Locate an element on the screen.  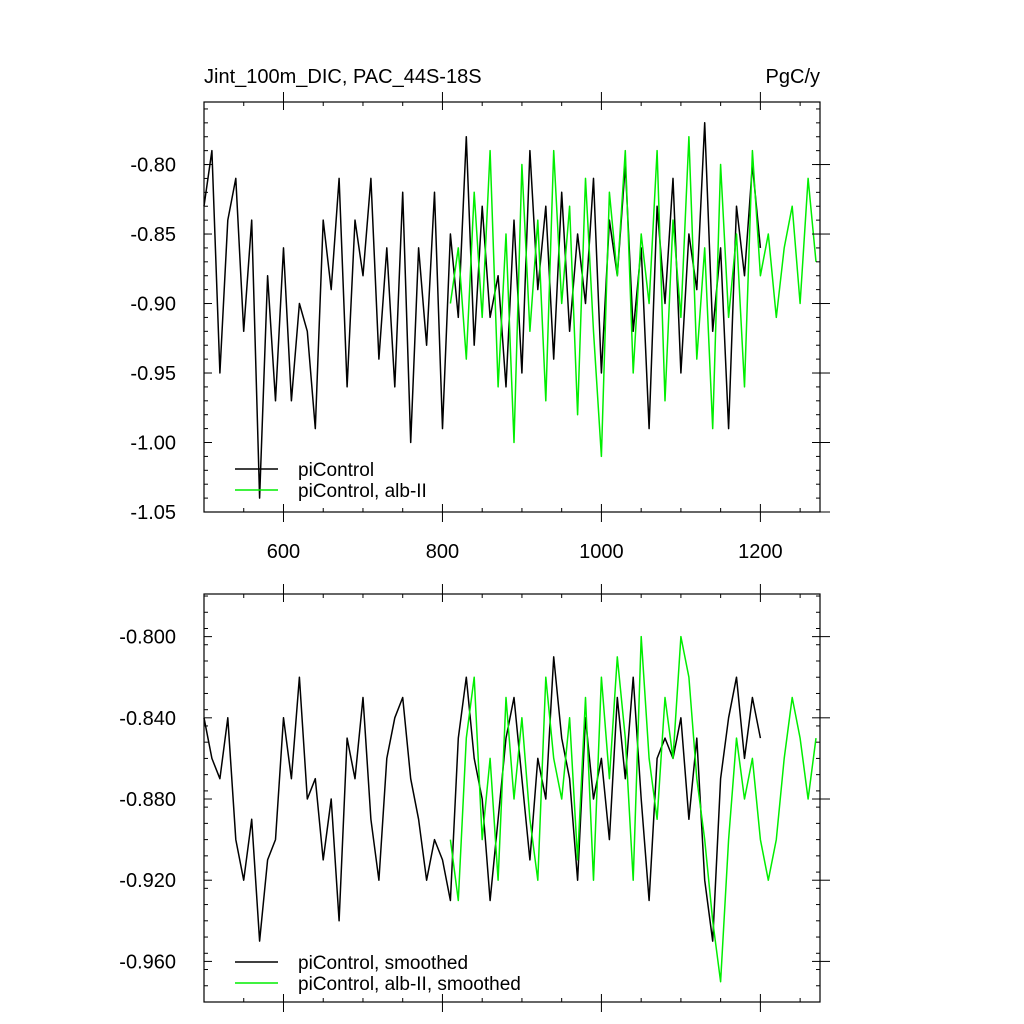
bottom-ytick-label: -0.960 is located at coordinates (147, 962).